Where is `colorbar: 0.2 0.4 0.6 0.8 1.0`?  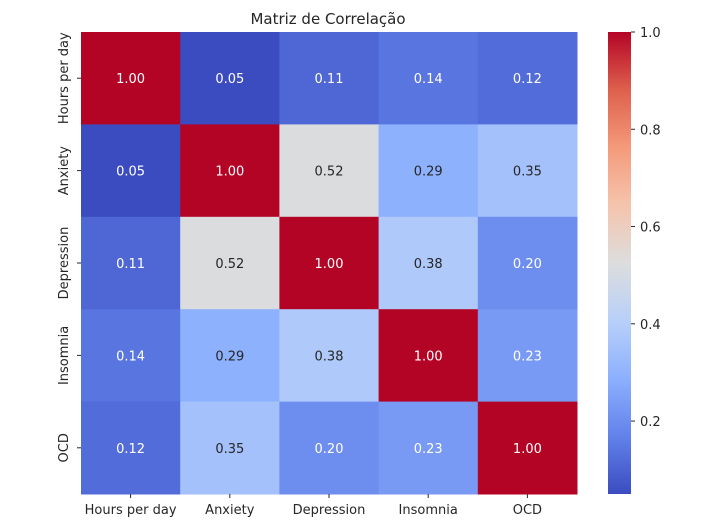 colorbar: 0.2 0.4 0.6 0.8 1.0 is located at coordinates (634, 260).